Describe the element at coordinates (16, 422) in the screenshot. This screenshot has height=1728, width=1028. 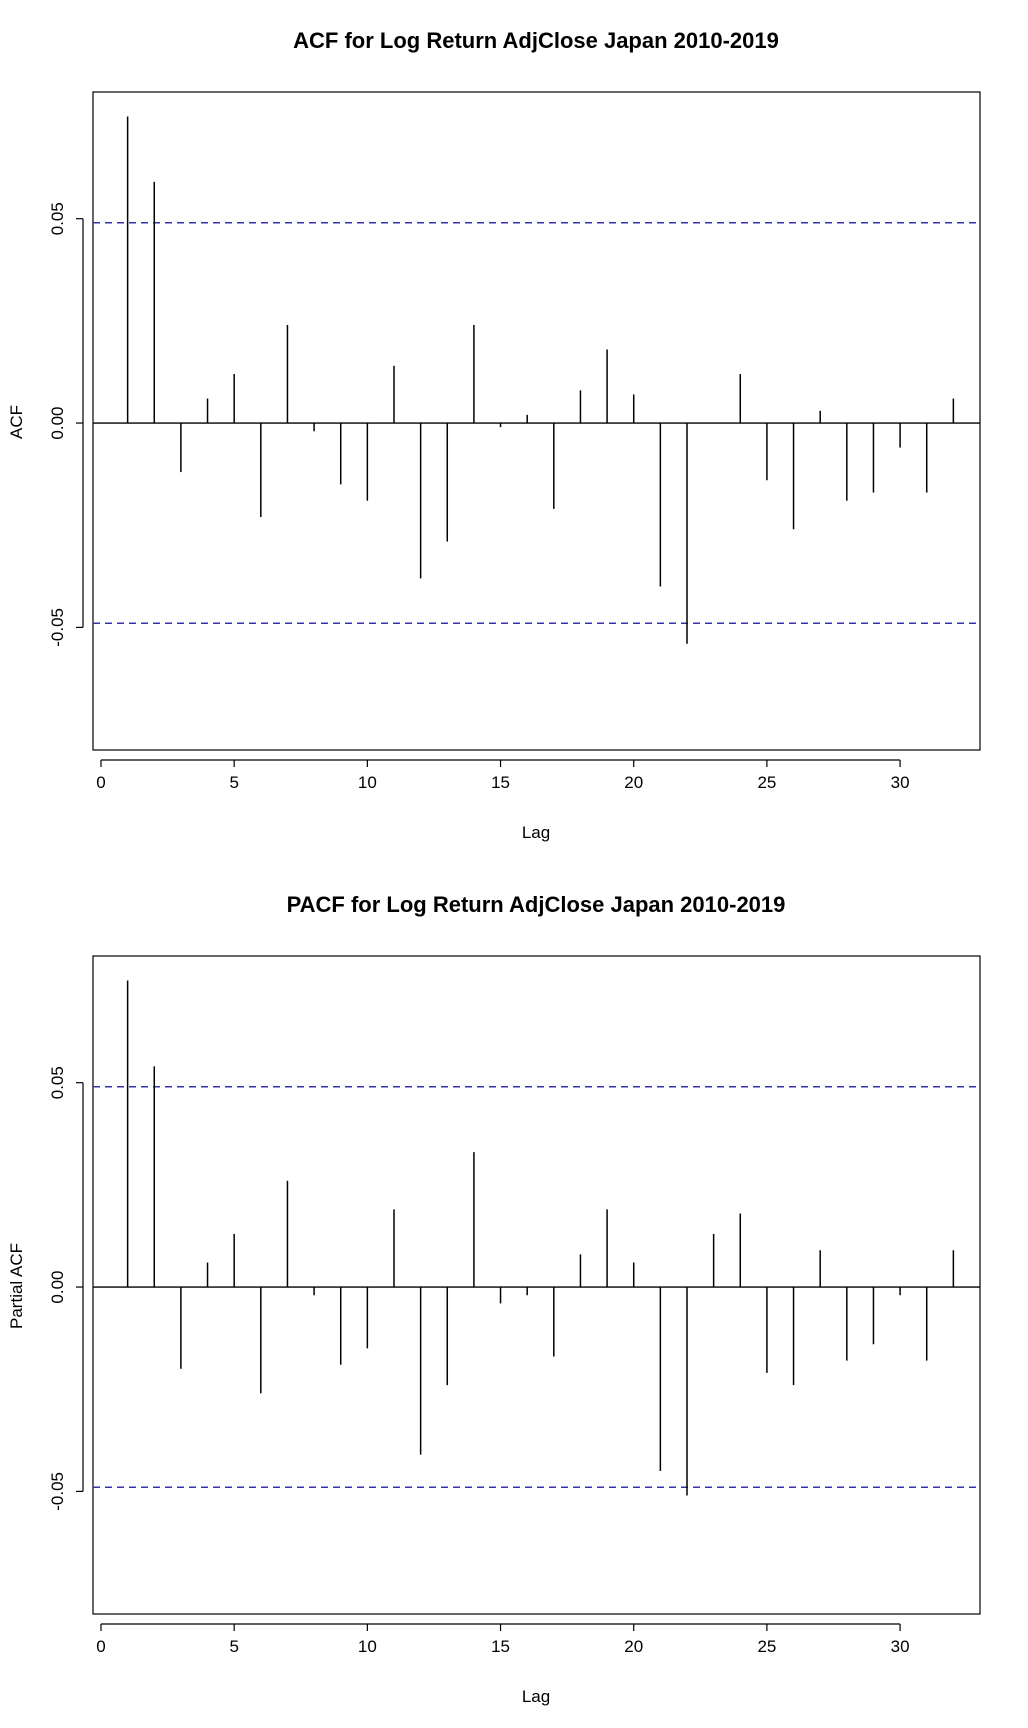
I see `y-axis-label: ACF` at that location.